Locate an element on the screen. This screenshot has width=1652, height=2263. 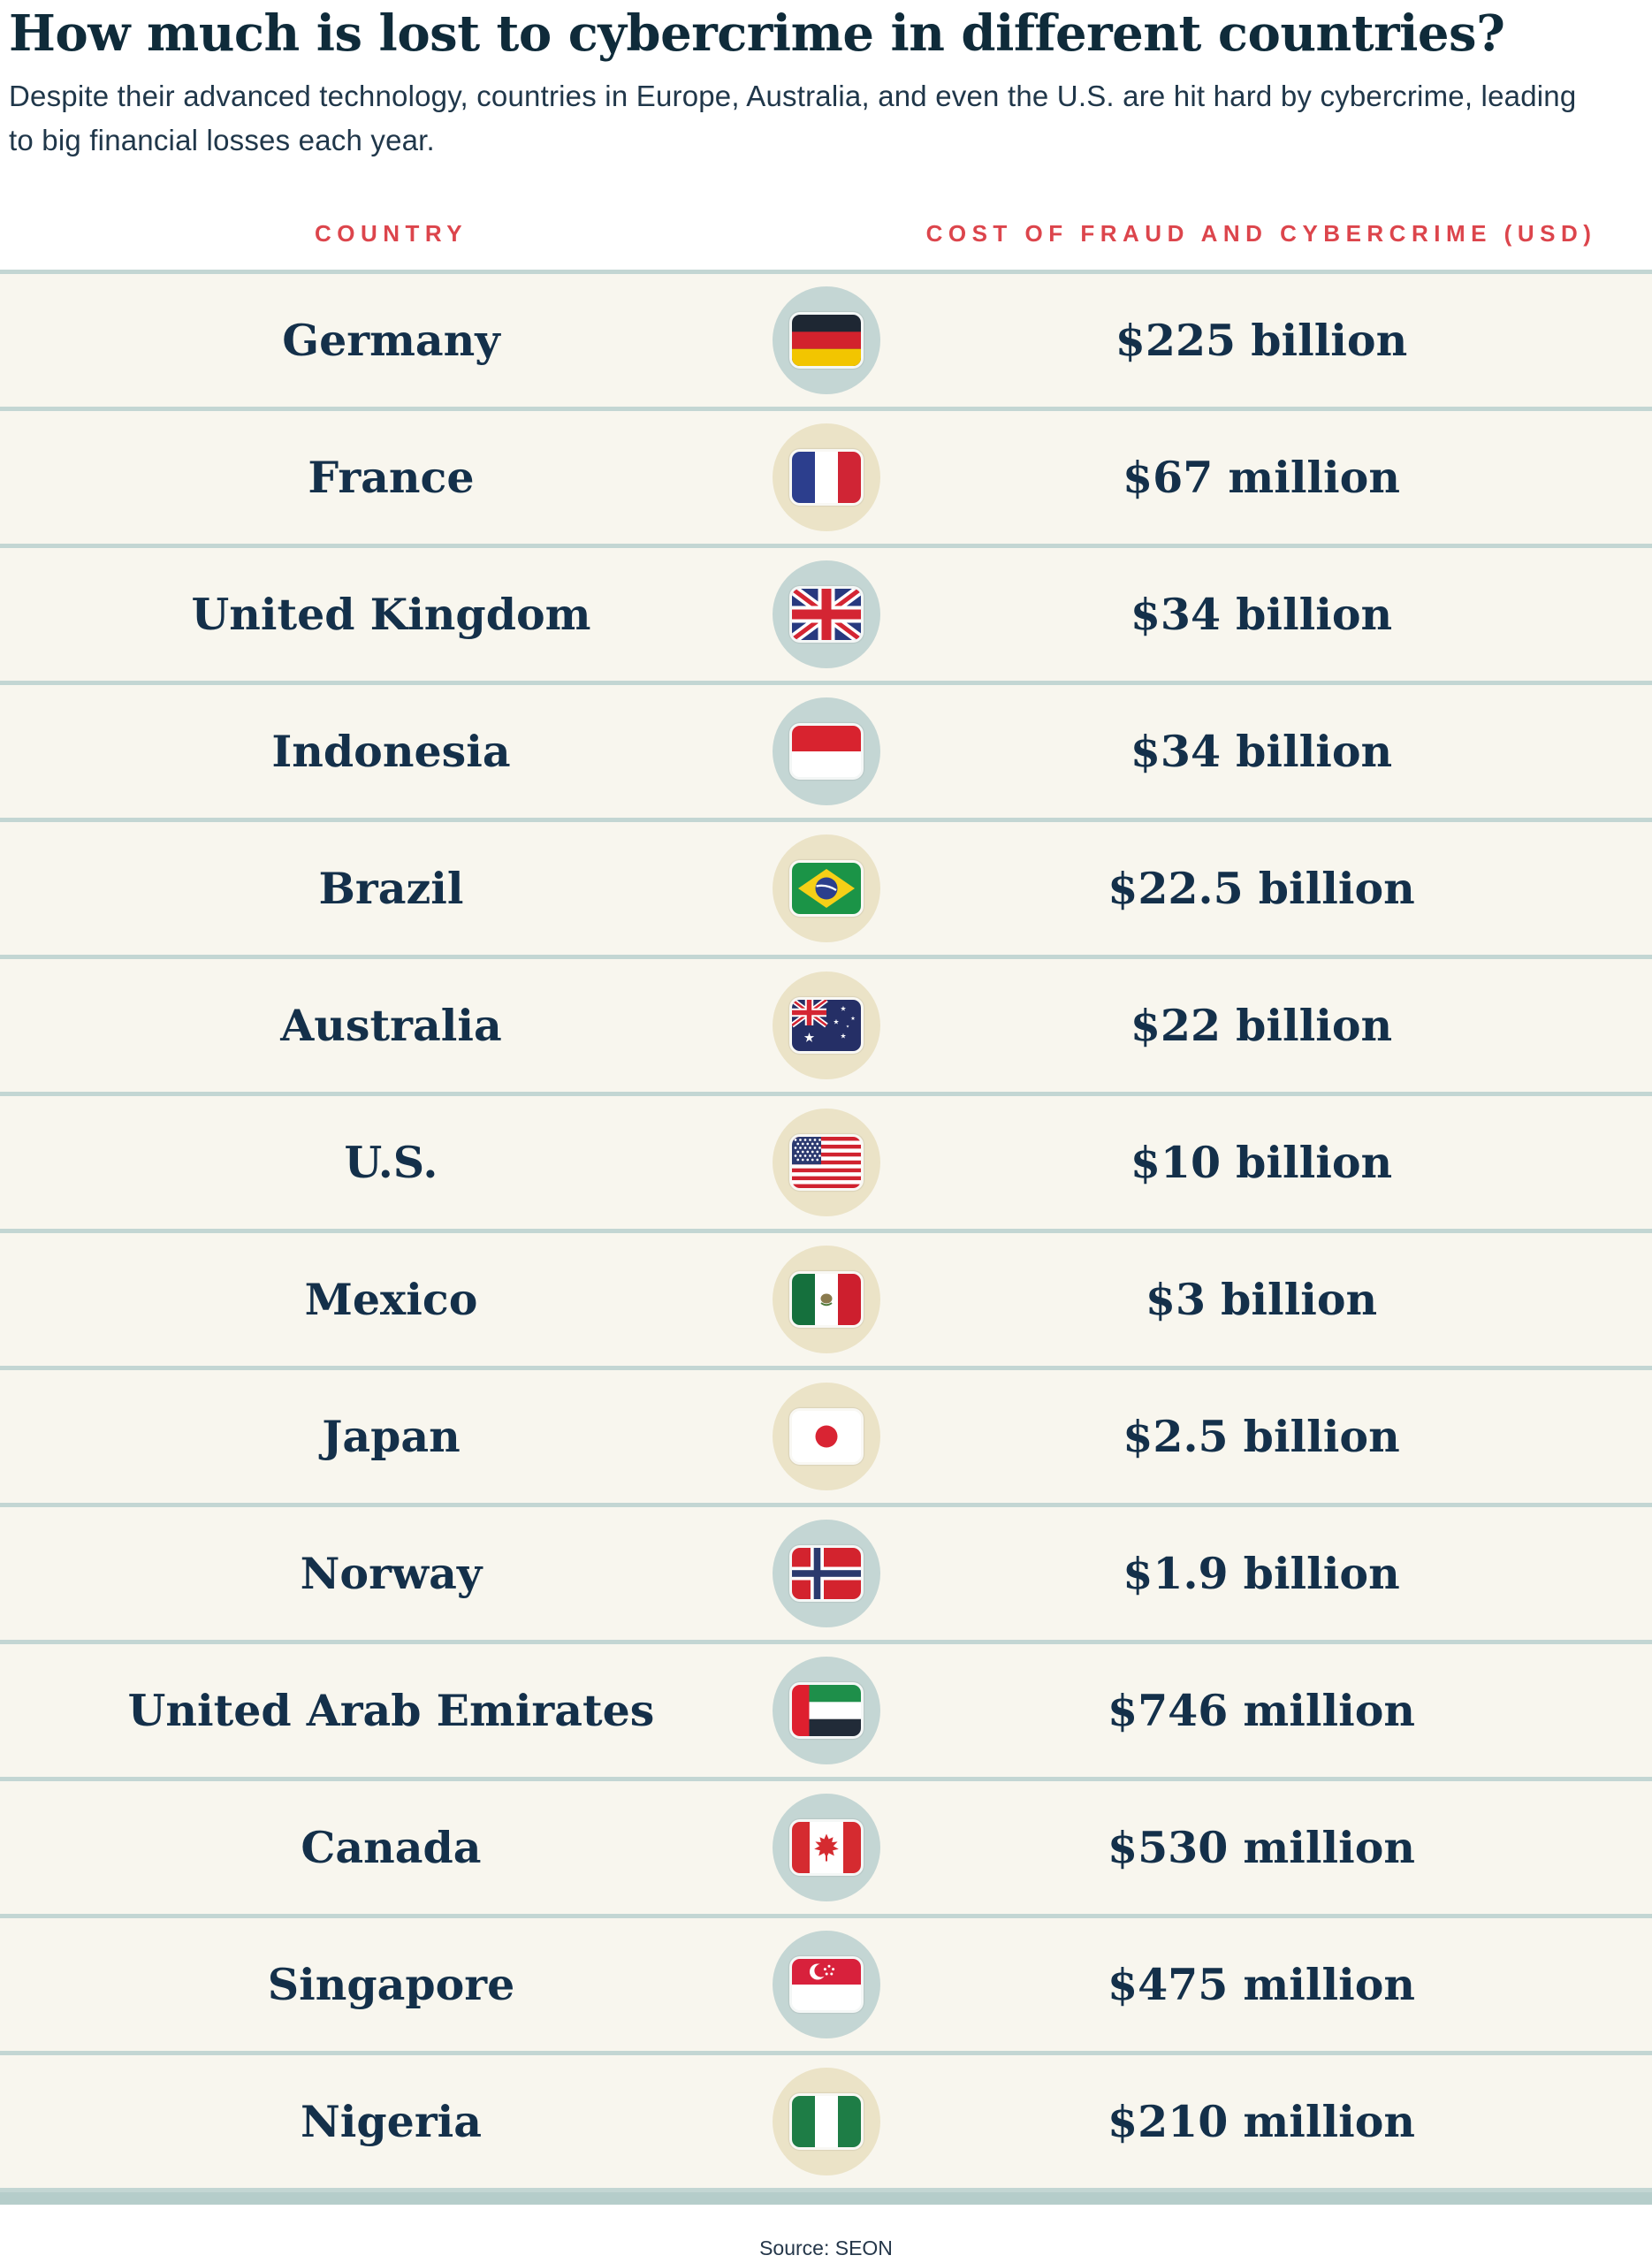
table-row: Nigeria $210 million is located at coordinates (826, 2124).